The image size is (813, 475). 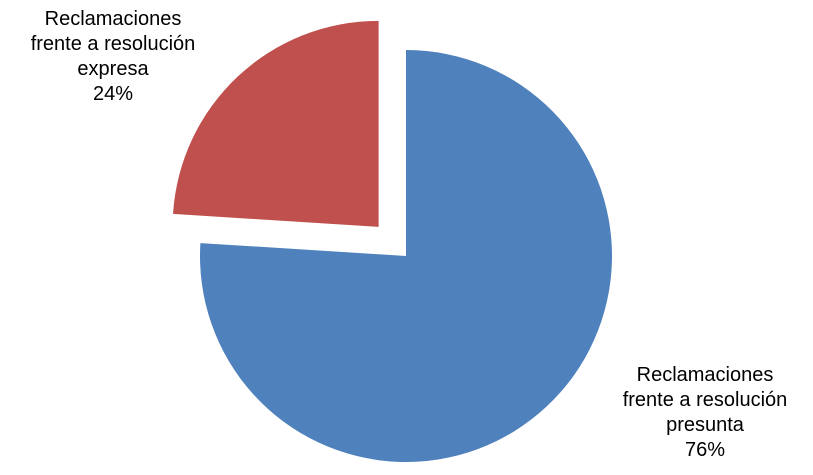 What do you see at coordinates (113, 69) in the screenshot?
I see `slice-label-line: expresa` at bounding box center [113, 69].